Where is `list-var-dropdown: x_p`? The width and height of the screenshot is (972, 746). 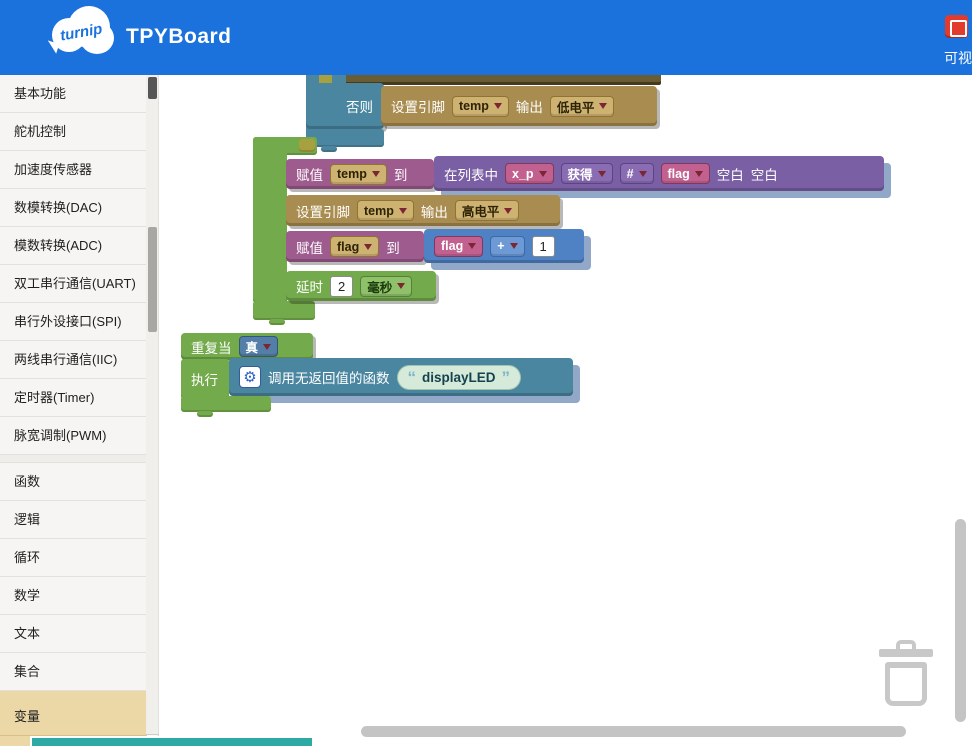
list-var-dropdown: x_p is located at coordinates (529, 173).